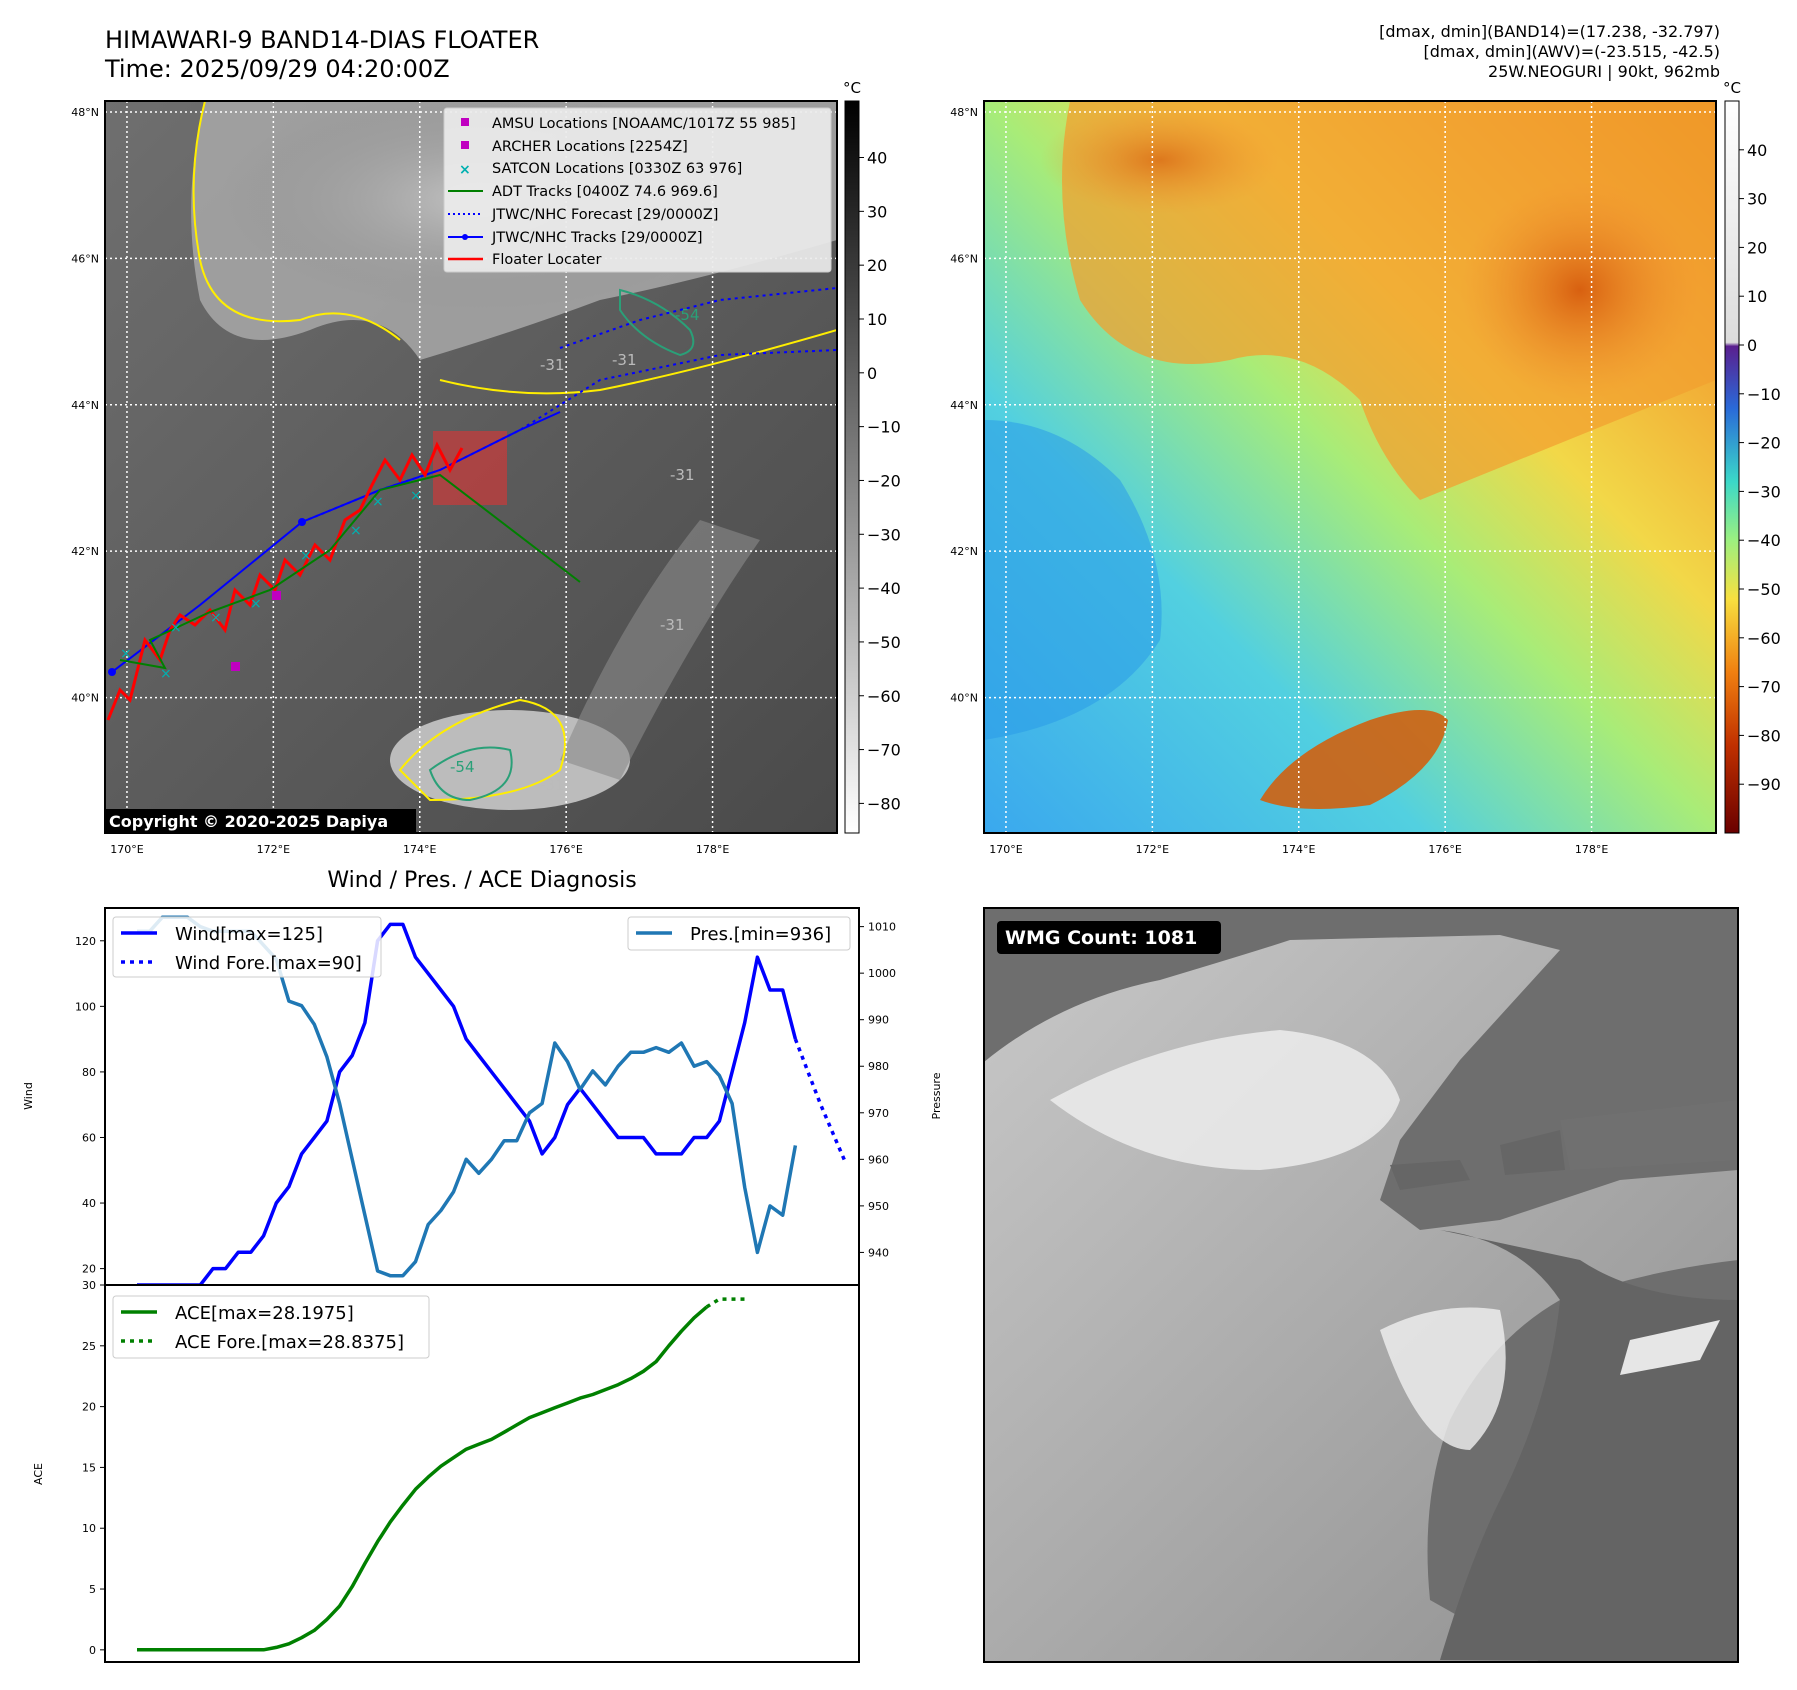 This screenshot has width=1797, height=1690. I want to click on copyright-text: Copyright © 2020-2025 Dapiya, so click(248, 821).